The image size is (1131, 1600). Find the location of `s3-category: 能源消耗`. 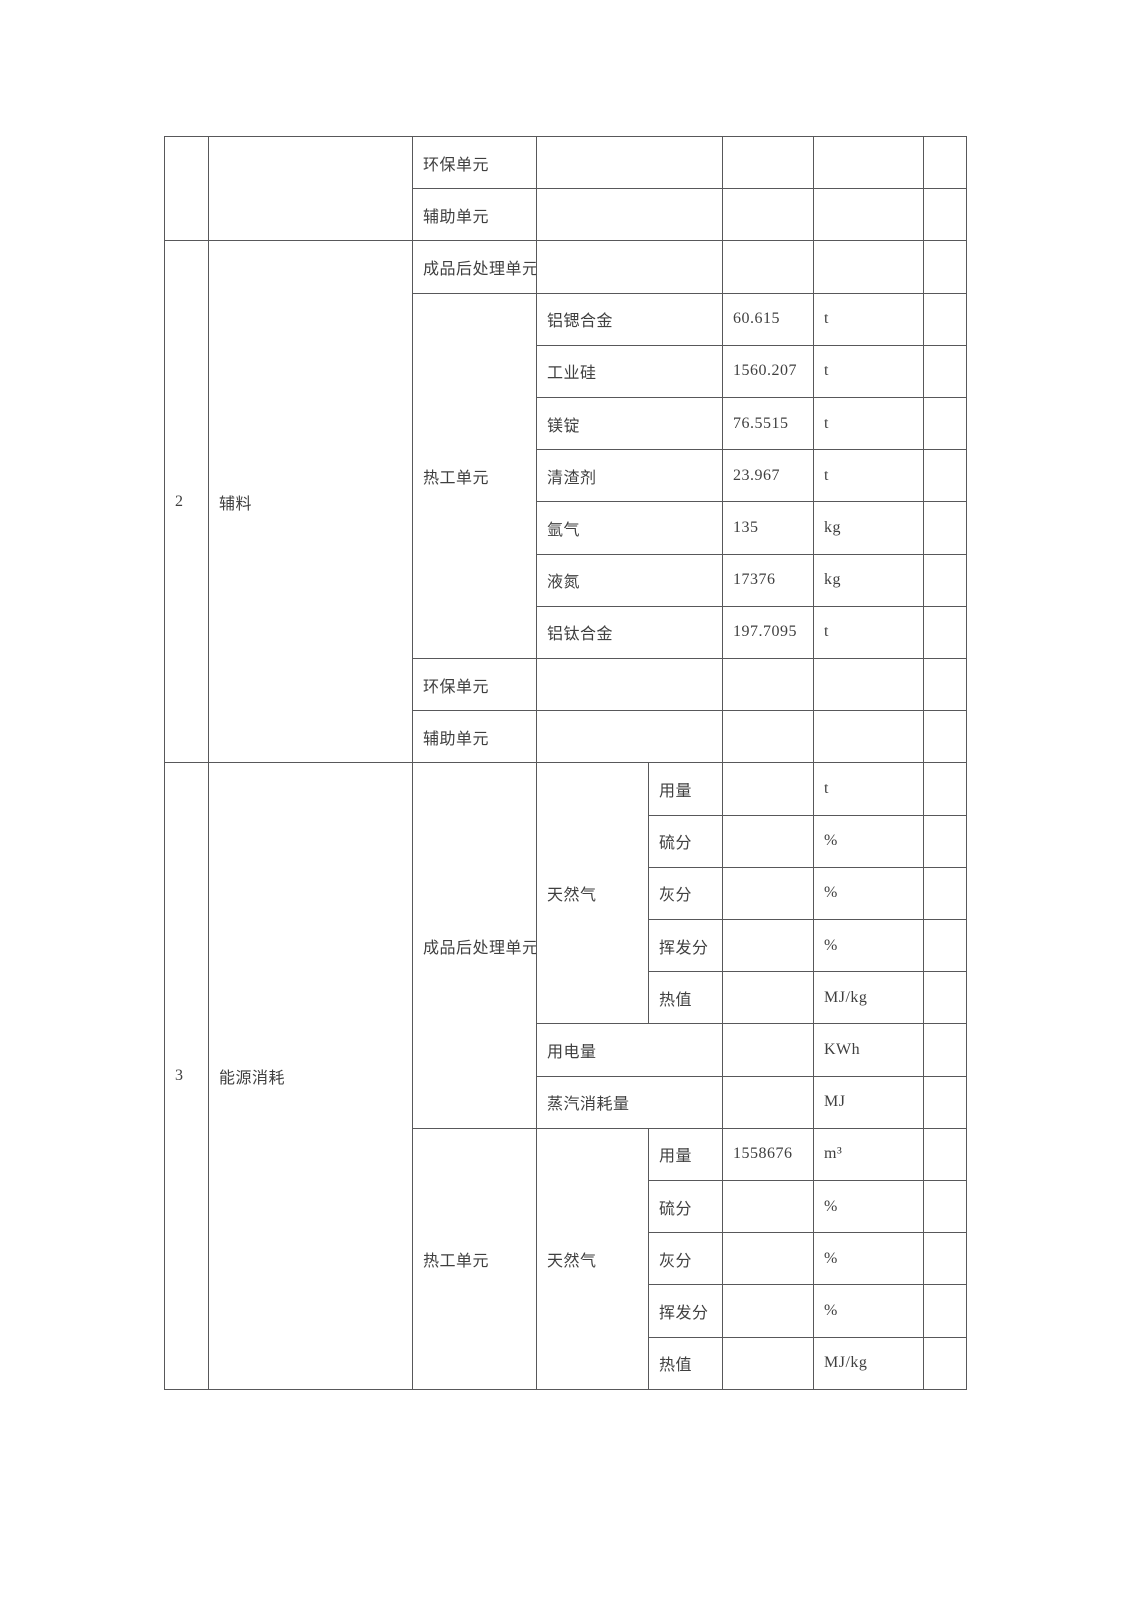

s3-category: 能源消耗 is located at coordinates (310, 1076).